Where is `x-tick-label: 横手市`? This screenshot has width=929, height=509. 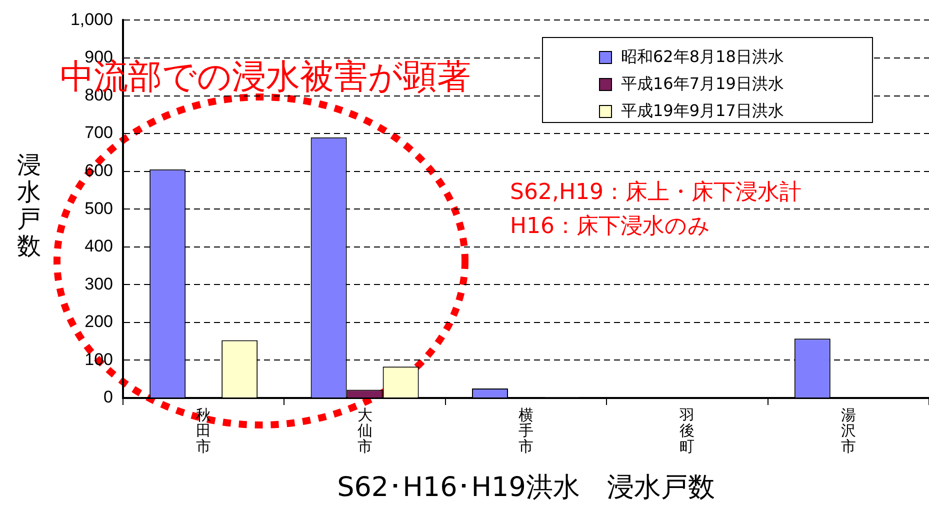
x-tick-label: 横手市 is located at coordinates (526, 431).